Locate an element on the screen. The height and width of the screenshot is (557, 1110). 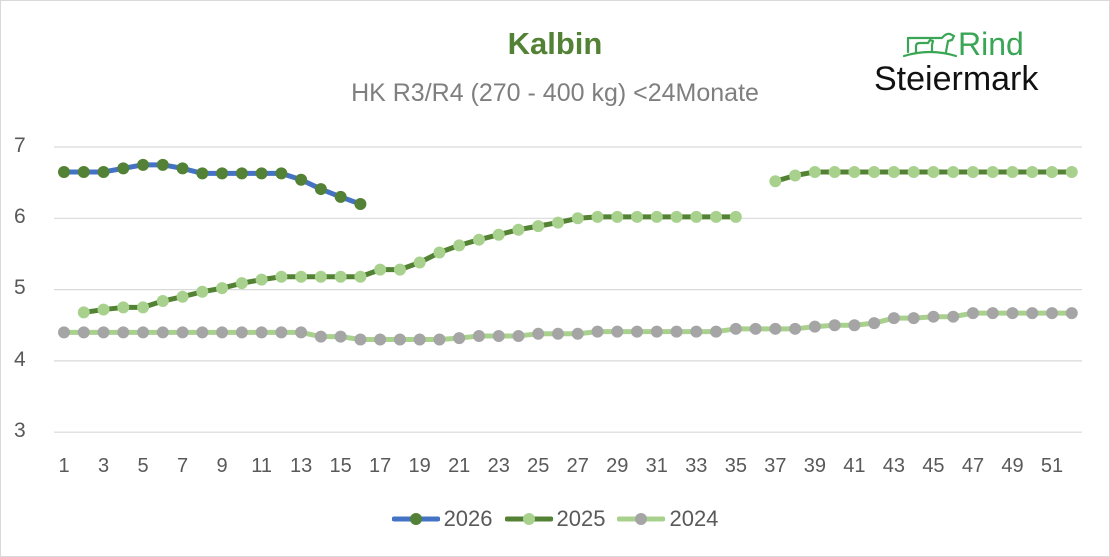
legend-item-2026: 2026 is located at coordinates (442, 519).